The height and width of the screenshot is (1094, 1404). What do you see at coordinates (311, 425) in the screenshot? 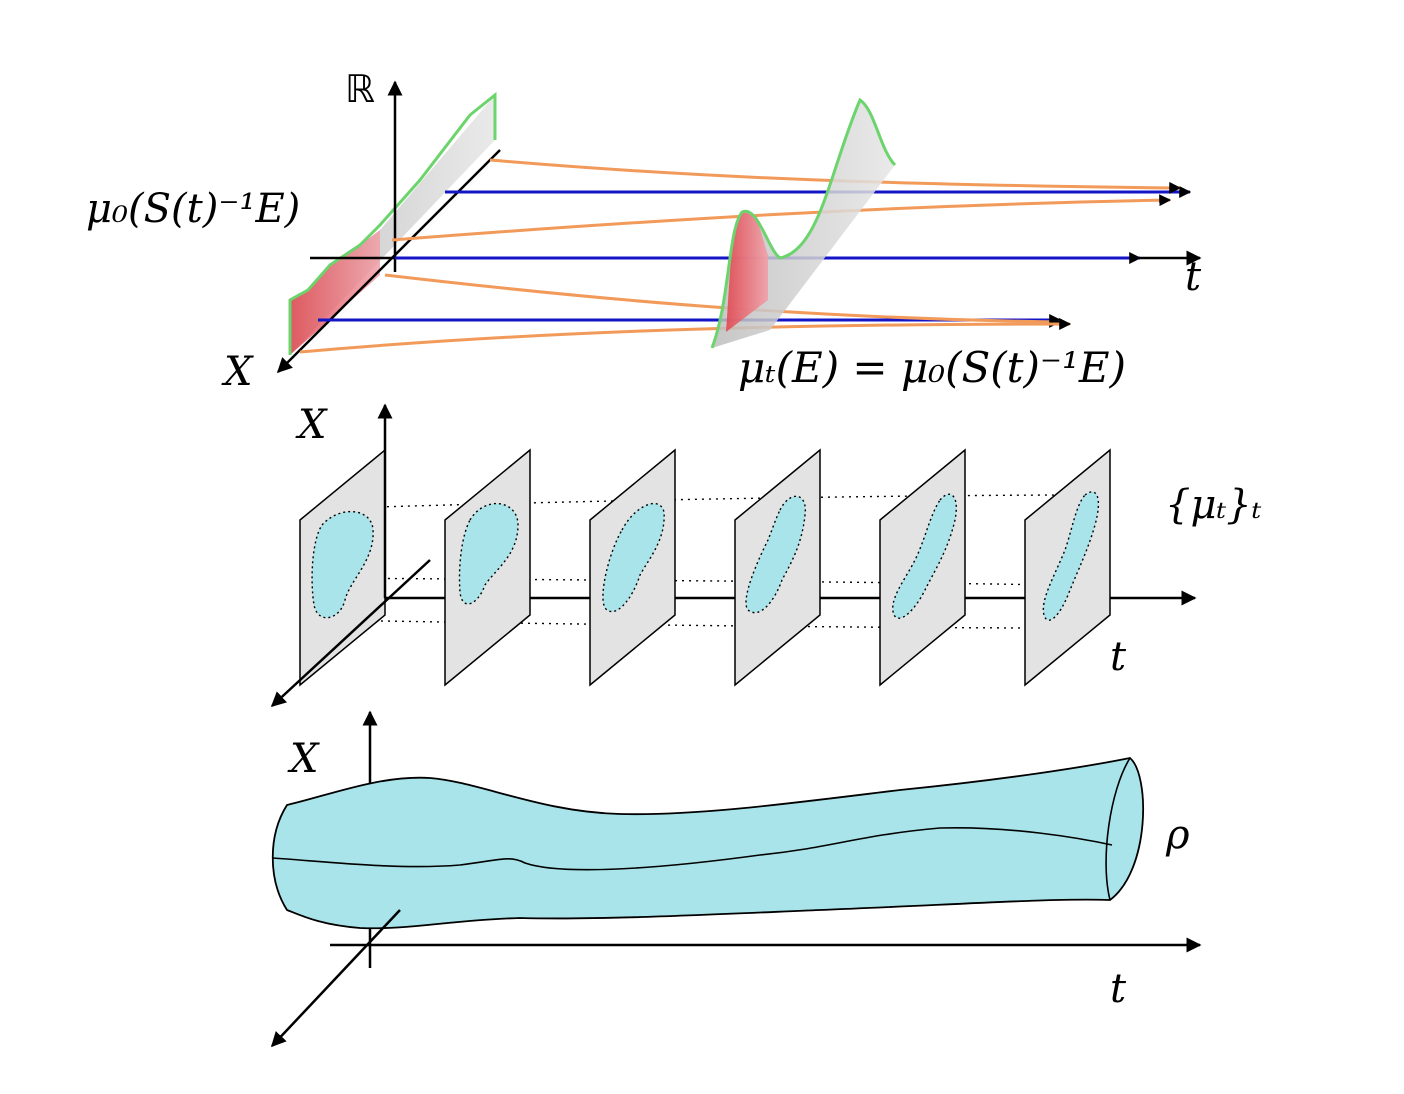
I see `x-axis-label-middle: X` at bounding box center [311, 425].